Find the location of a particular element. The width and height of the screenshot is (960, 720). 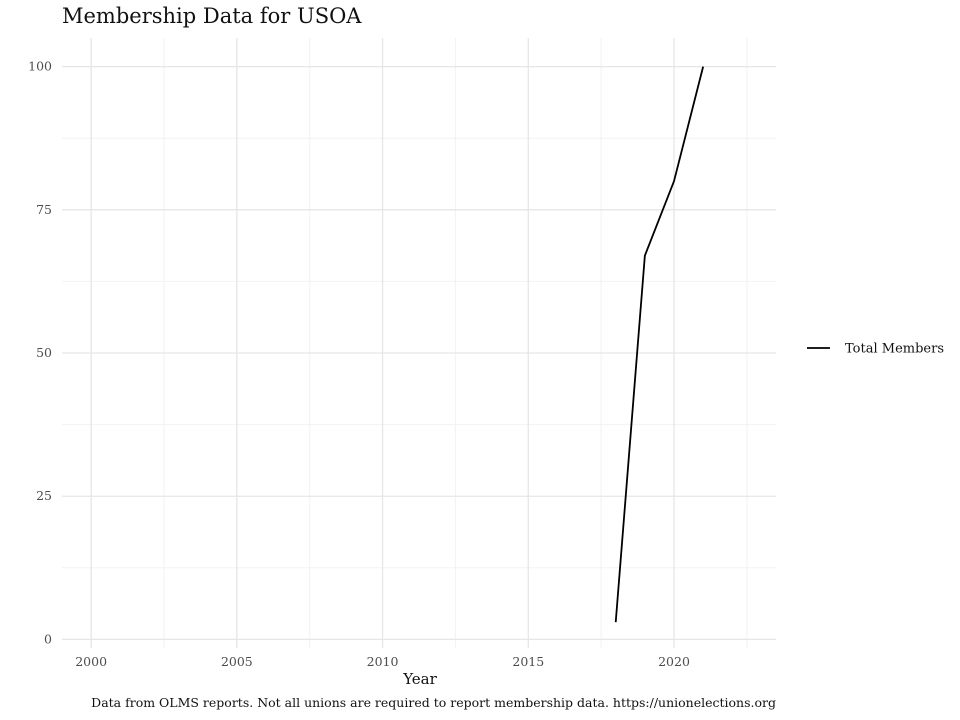

y-axis-ticks: 0 25 50 75 100 is located at coordinates (40, 353).